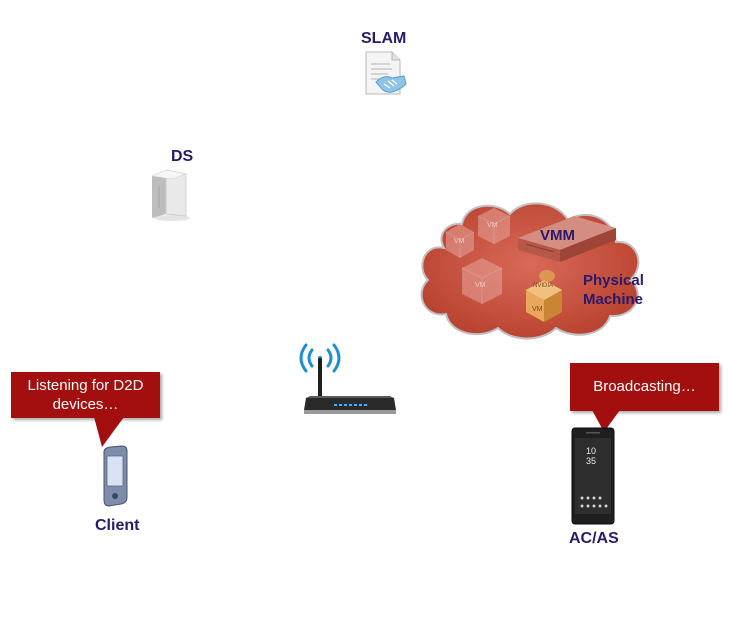  Describe the element at coordinates (606, 421) in the screenshot. I see `acas-callout-tail` at that location.